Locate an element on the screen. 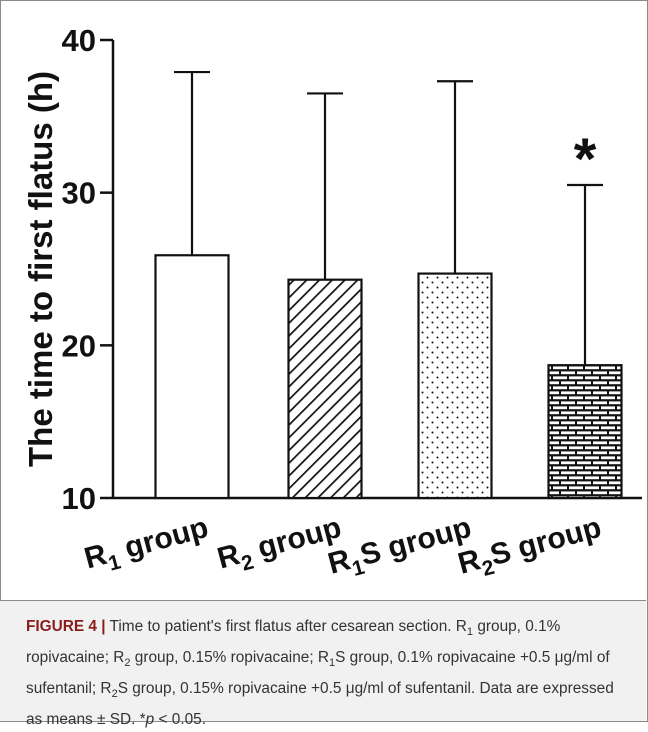  y-tick-label: 30 is located at coordinates (79, 193).